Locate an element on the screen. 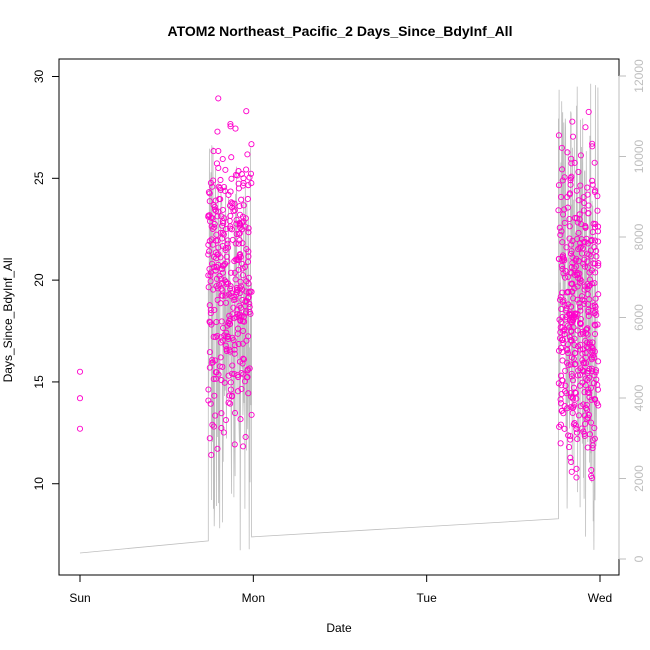 Image resolution: width=650 pixels, height=650 pixels. y-tick-label: 30 is located at coordinates (39, 77).